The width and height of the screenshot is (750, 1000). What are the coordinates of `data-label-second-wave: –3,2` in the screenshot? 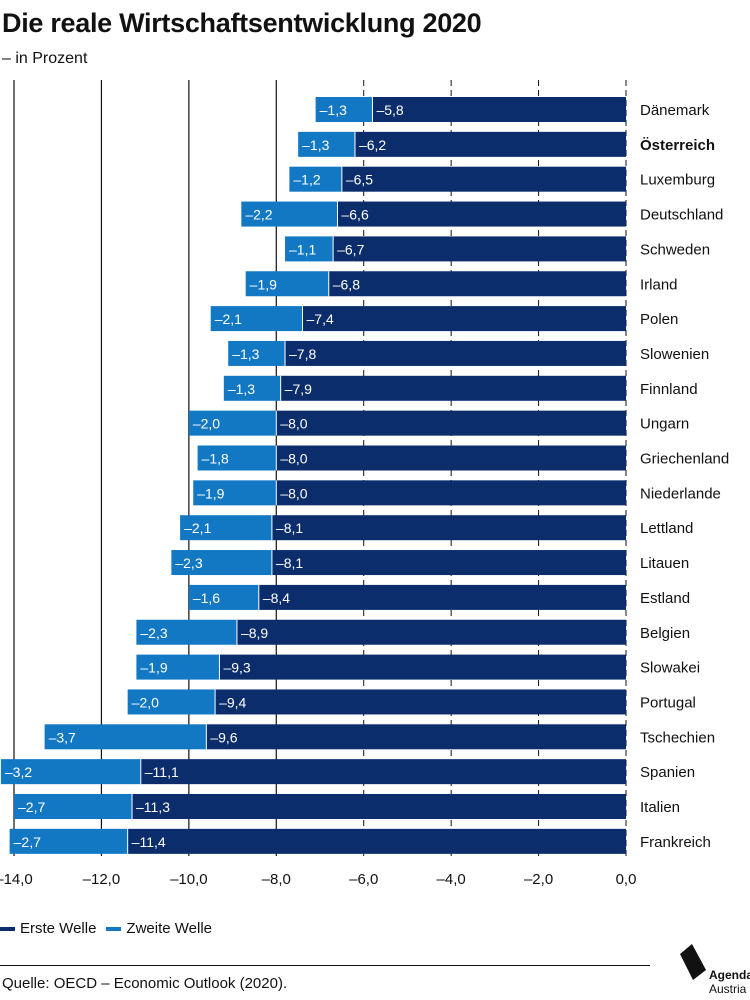 It's located at (18, 772).